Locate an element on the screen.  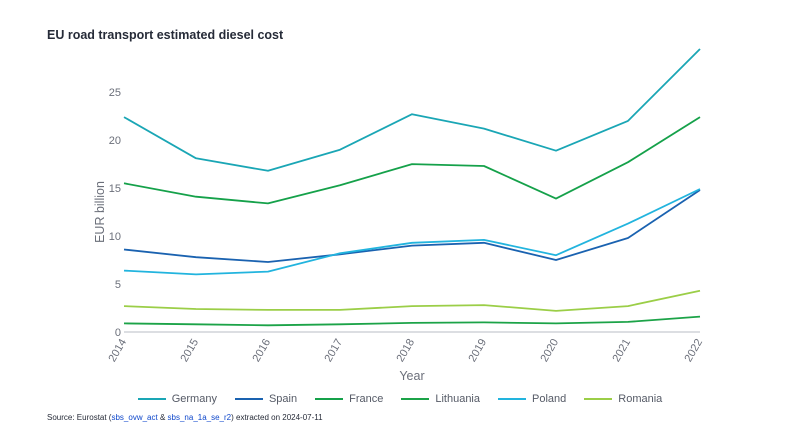
source-amp: & is located at coordinates (162, 417).